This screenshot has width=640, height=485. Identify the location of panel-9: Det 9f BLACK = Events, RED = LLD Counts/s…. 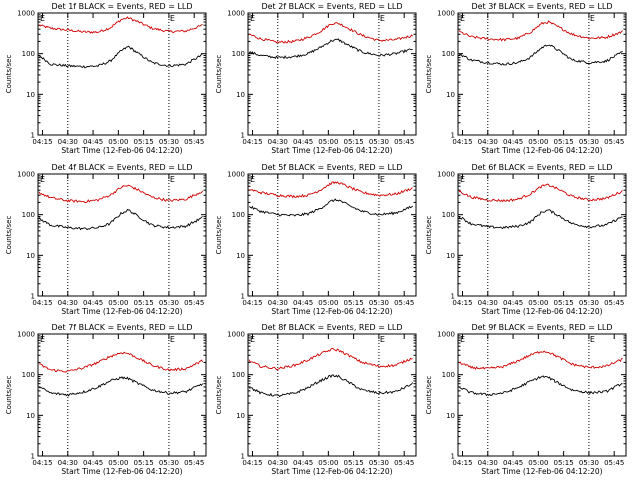
(526, 399).